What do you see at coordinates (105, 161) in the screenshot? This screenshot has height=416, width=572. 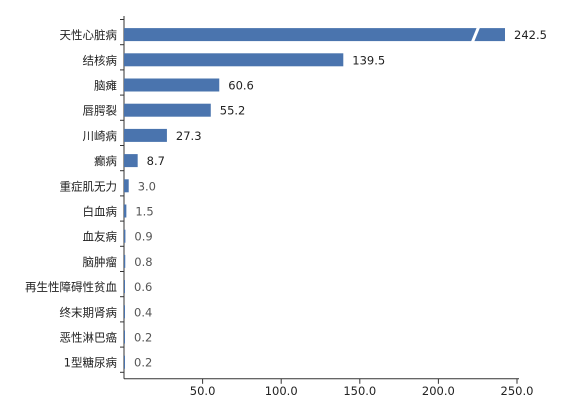 I see `category-label: 癫病` at bounding box center [105, 161].